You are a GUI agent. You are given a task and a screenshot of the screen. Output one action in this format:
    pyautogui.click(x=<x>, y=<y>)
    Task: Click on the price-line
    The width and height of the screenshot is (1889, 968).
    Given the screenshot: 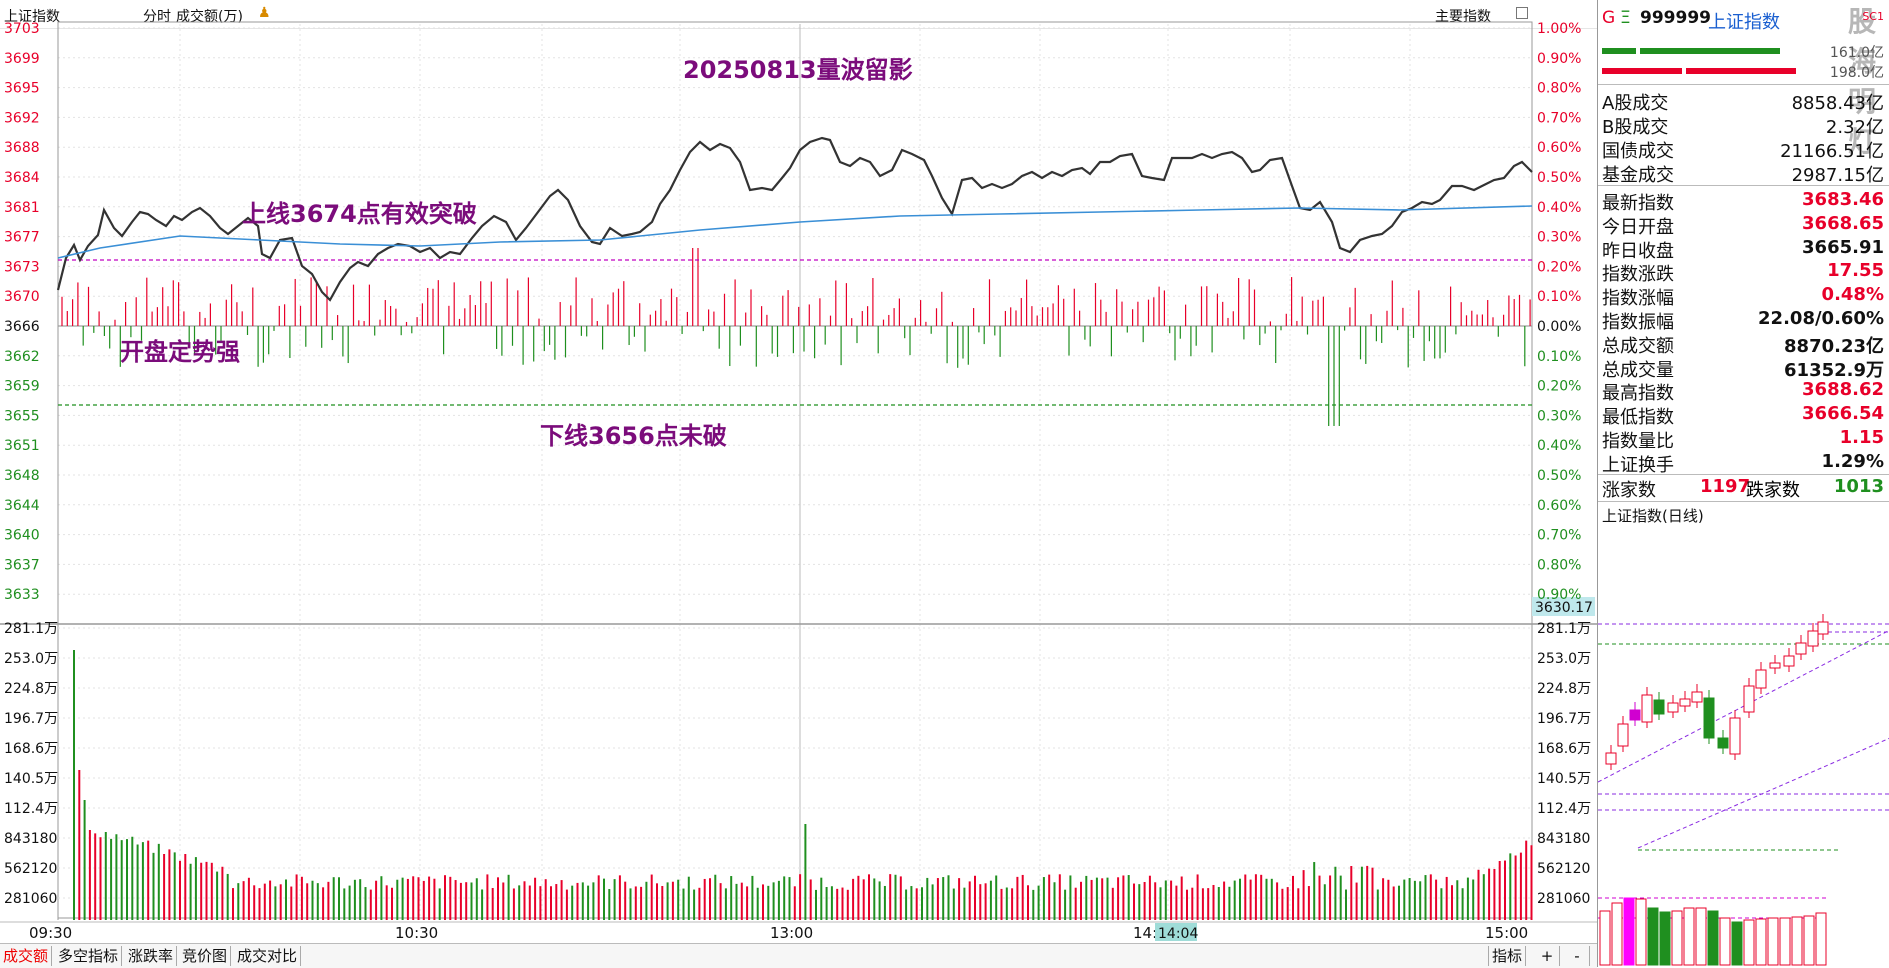 What is the action you would take?
    pyautogui.click(x=794, y=219)
    